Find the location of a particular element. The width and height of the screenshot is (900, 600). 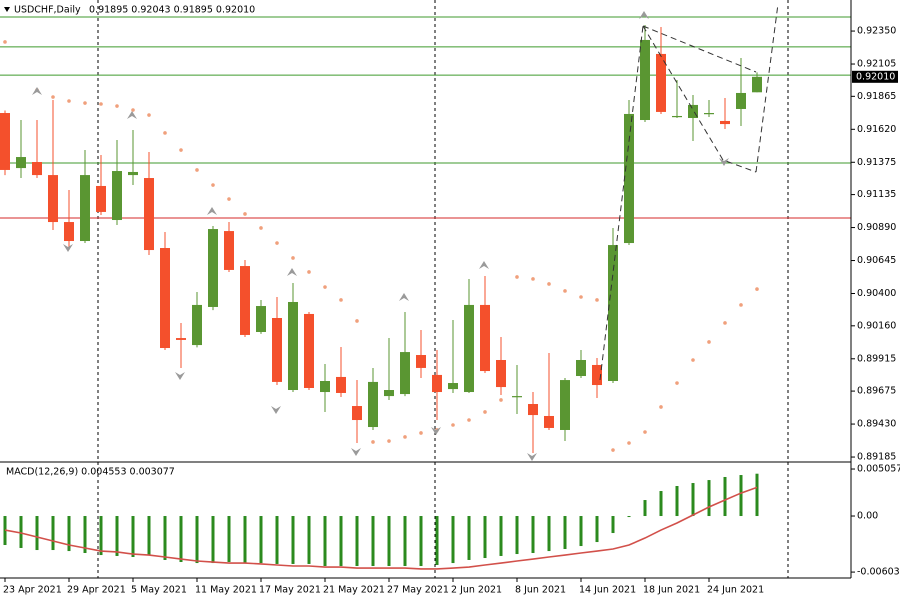

y-tick-label: 0.89185 is located at coordinates (876, 457).